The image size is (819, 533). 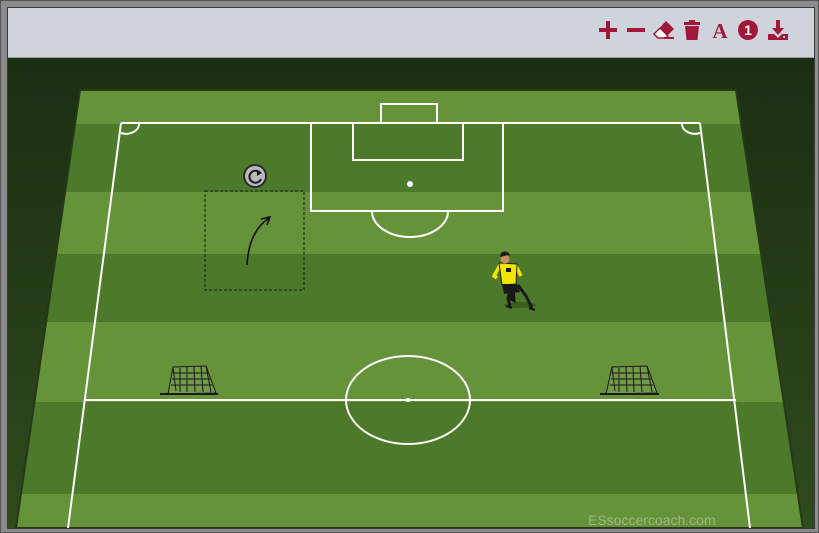 I want to click on number-badge-icon: 1, so click(x=748, y=30).